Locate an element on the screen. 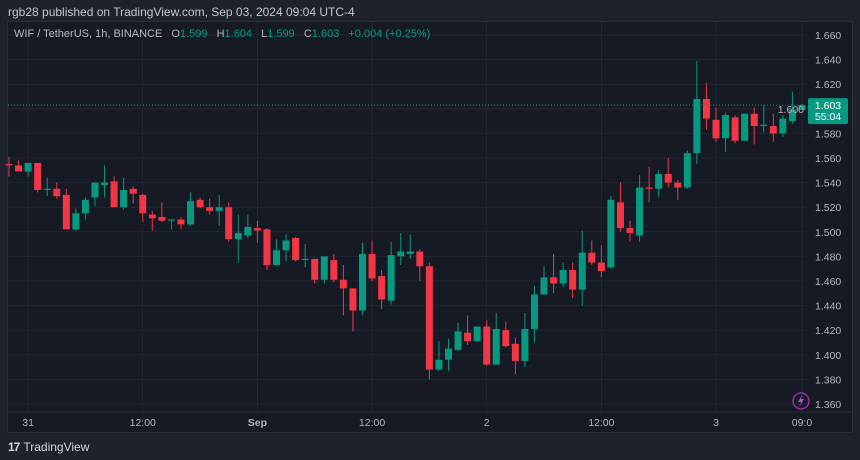 The width and height of the screenshot is (860, 460). lightning-icon is located at coordinates (801, 401).